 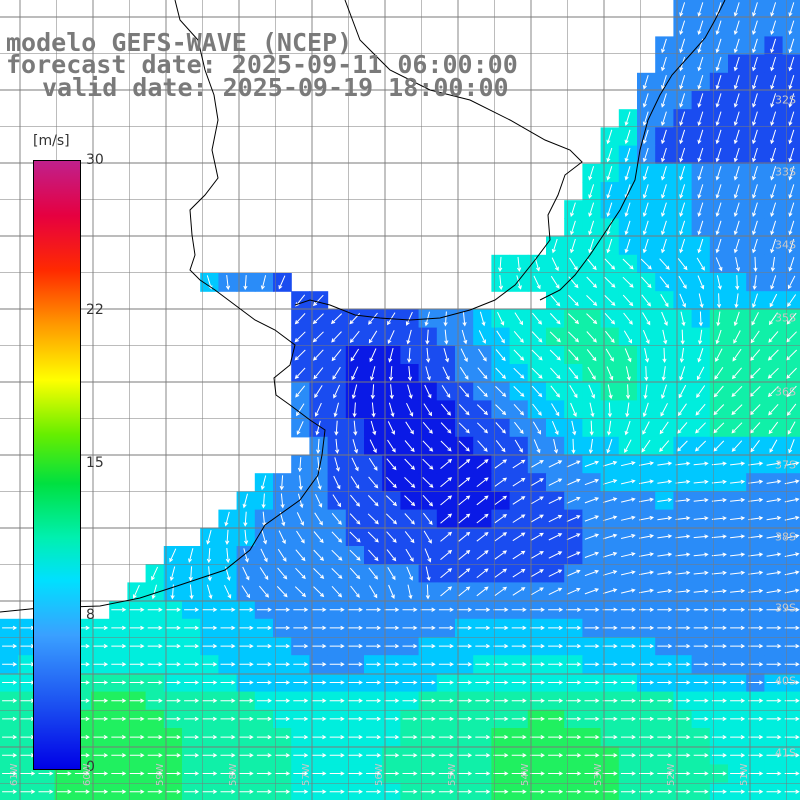 What do you see at coordinates (233, 774) in the screenshot?
I see `lon-label: 58W` at bounding box center [233, 774].